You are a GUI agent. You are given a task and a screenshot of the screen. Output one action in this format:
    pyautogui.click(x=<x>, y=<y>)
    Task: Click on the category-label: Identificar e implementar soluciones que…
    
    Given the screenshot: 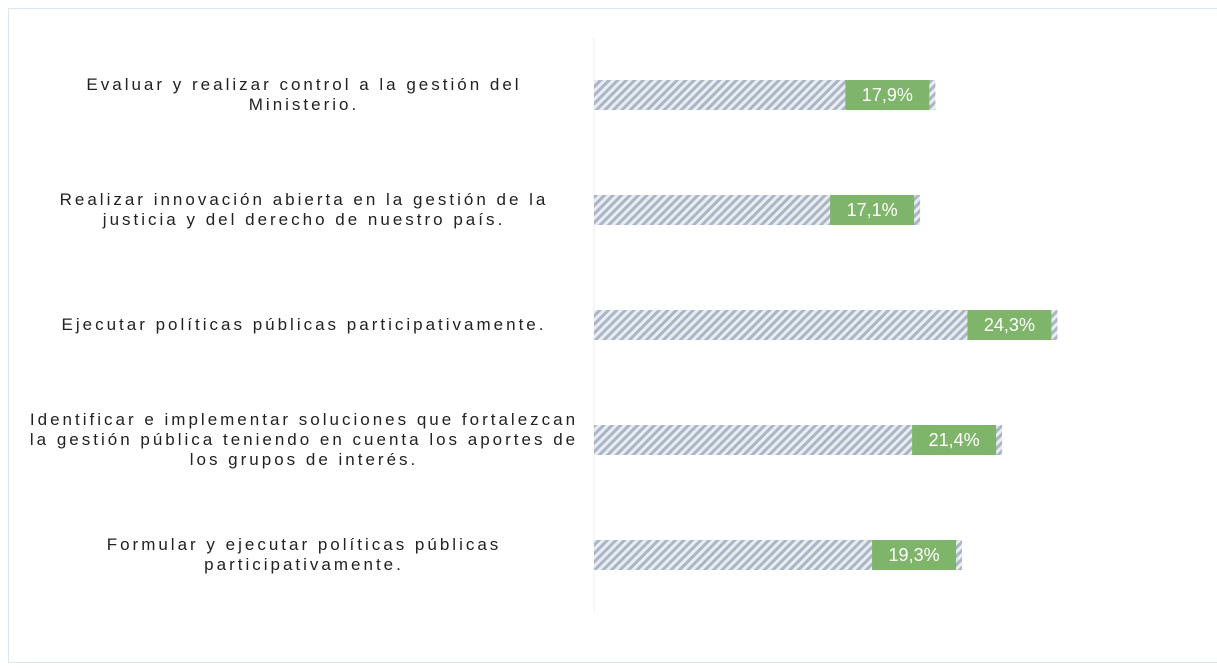 What is the action you would take?
    pyautogui.click(x=304, y=439)
    